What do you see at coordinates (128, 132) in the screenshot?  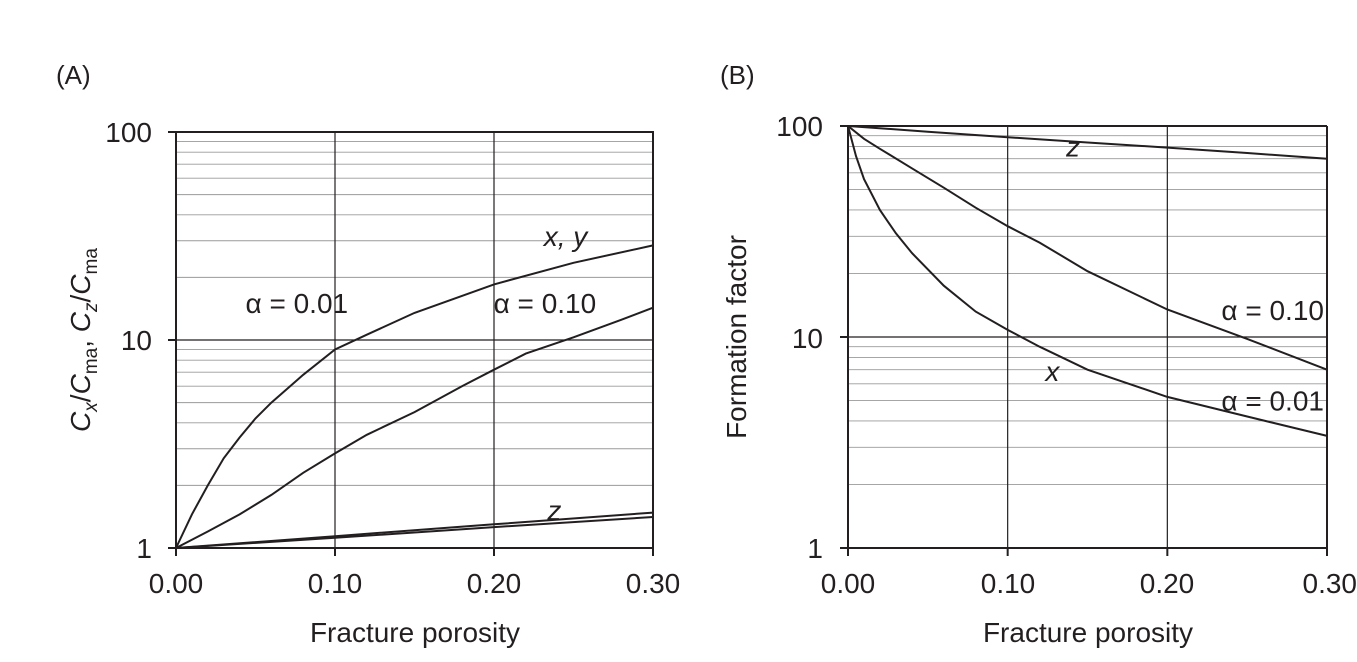 I see `panel-a-ytick-100: 100` at bounding box center [128, 132].